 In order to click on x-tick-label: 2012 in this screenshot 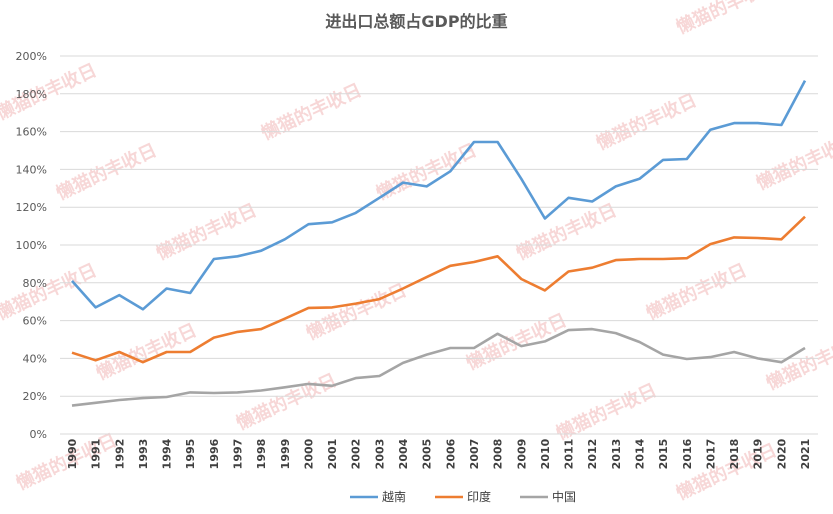, I will do `click(592, 454)`.